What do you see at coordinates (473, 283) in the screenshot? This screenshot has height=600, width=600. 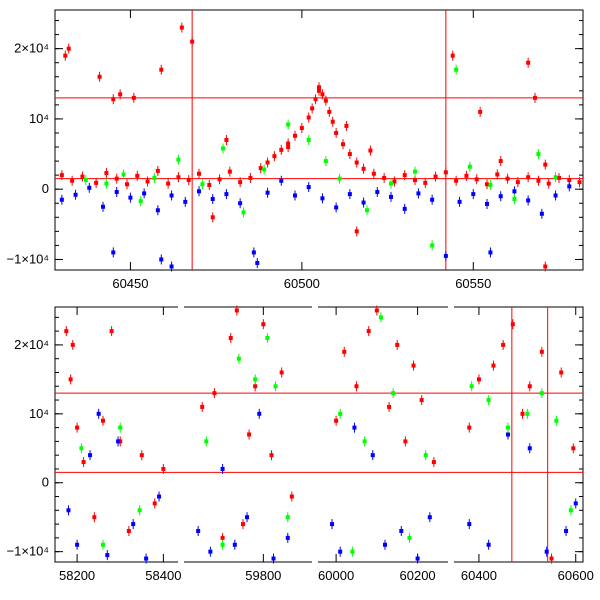 I see `x-tick-label: 60550` at bounding box center [473, 283].